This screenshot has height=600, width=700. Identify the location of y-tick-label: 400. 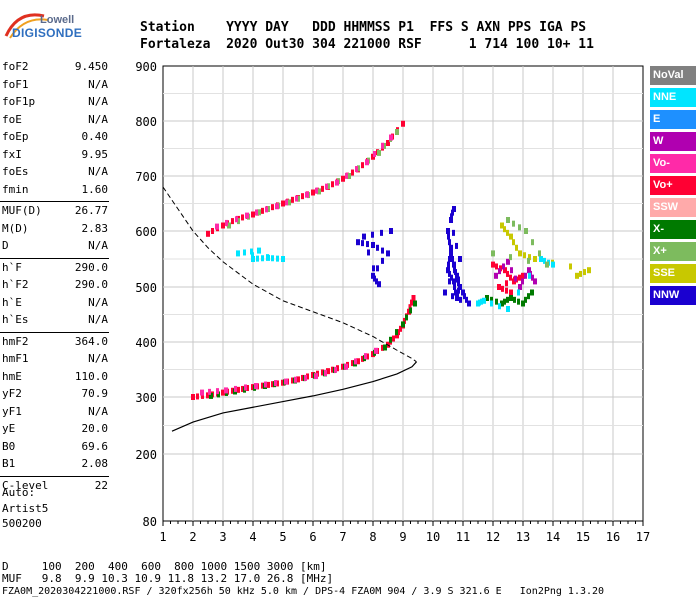
(146, 343).